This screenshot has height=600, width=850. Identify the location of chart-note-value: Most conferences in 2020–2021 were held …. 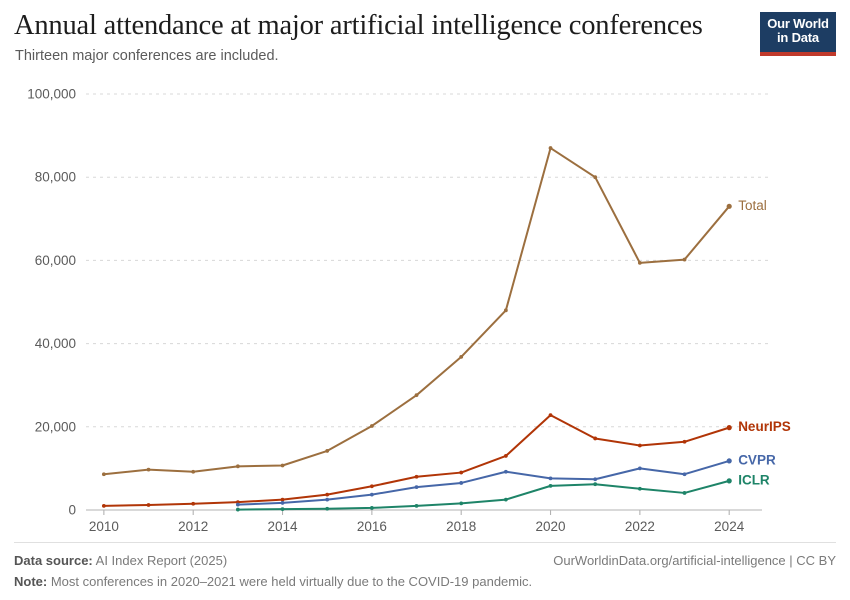
(290, 581).